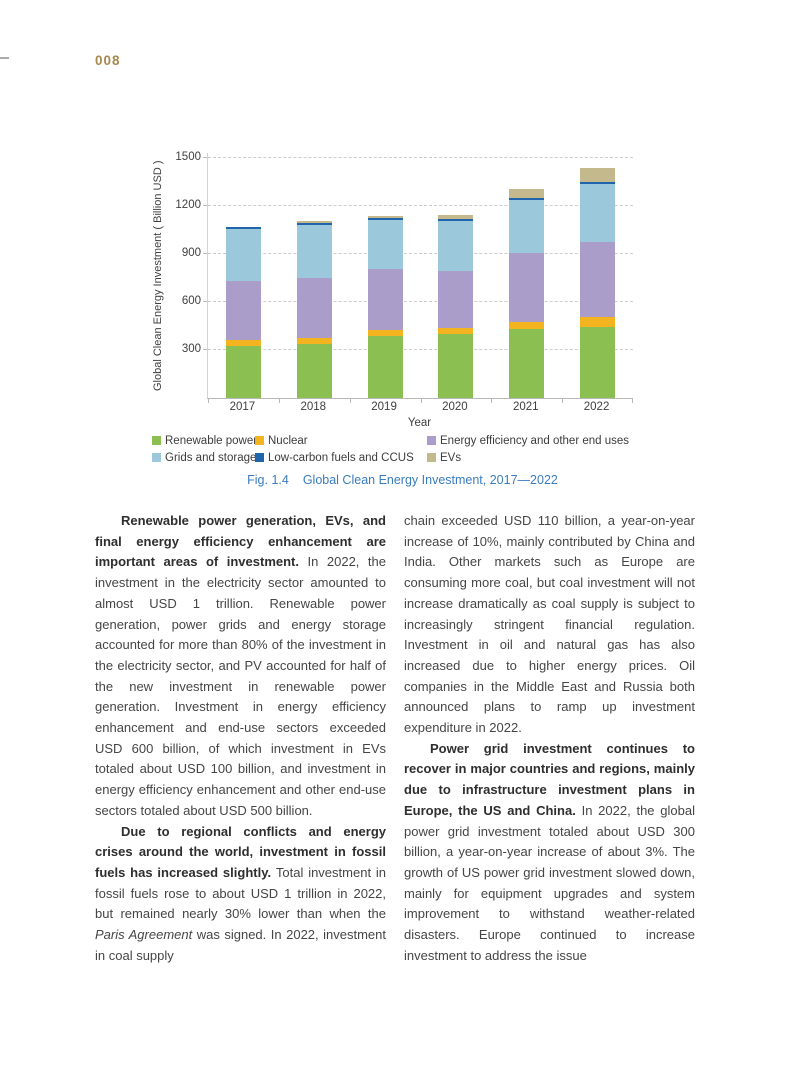  I want to click on legend-label: Nuclear, so click(288, 441).